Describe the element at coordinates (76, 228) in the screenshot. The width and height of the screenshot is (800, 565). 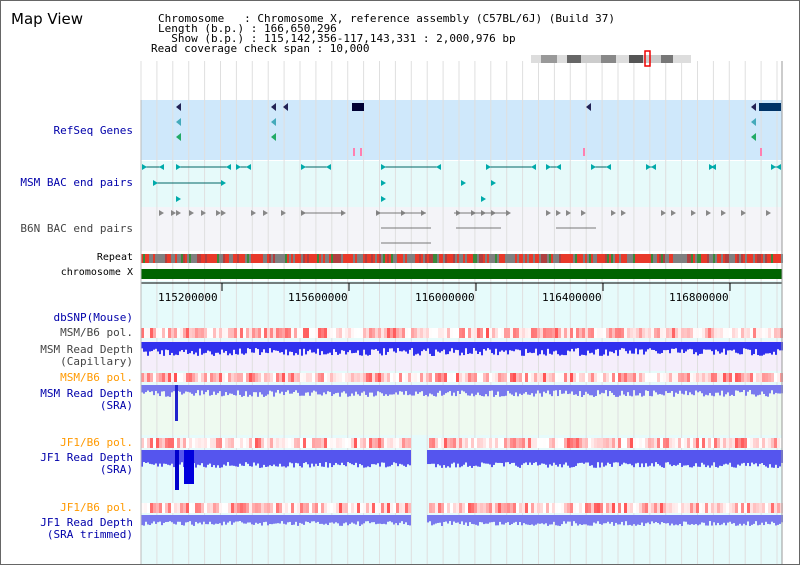
I see `track-label-b6n-bac: B6N BAC end pairs` at that location.